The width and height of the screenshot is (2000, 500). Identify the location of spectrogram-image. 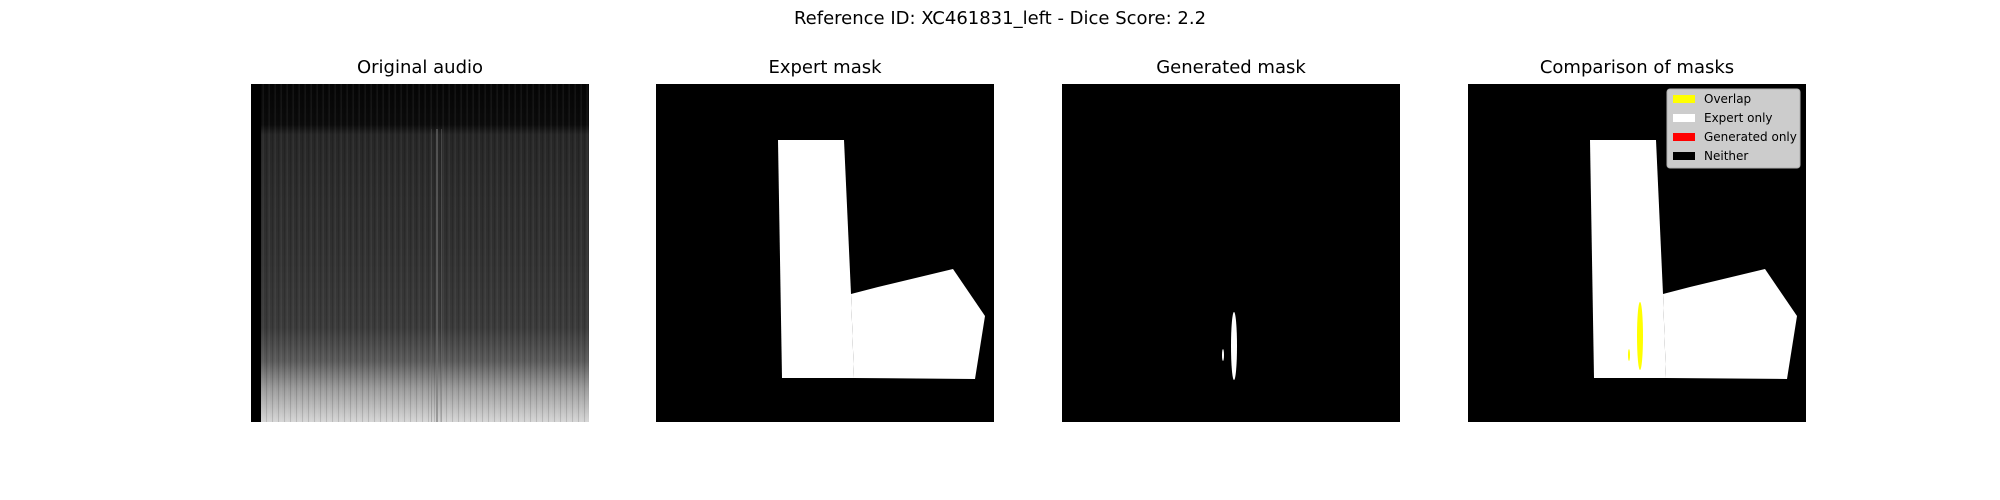
(420, 253).